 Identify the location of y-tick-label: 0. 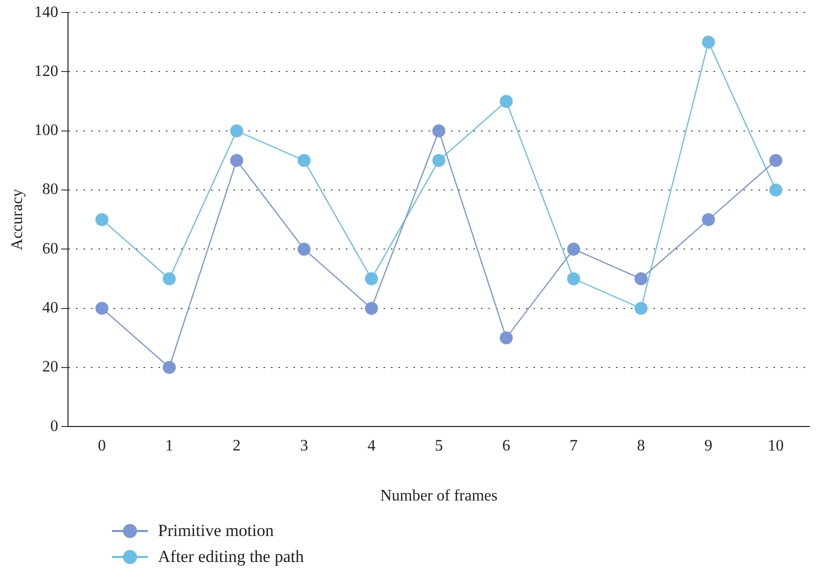
(54, 426).